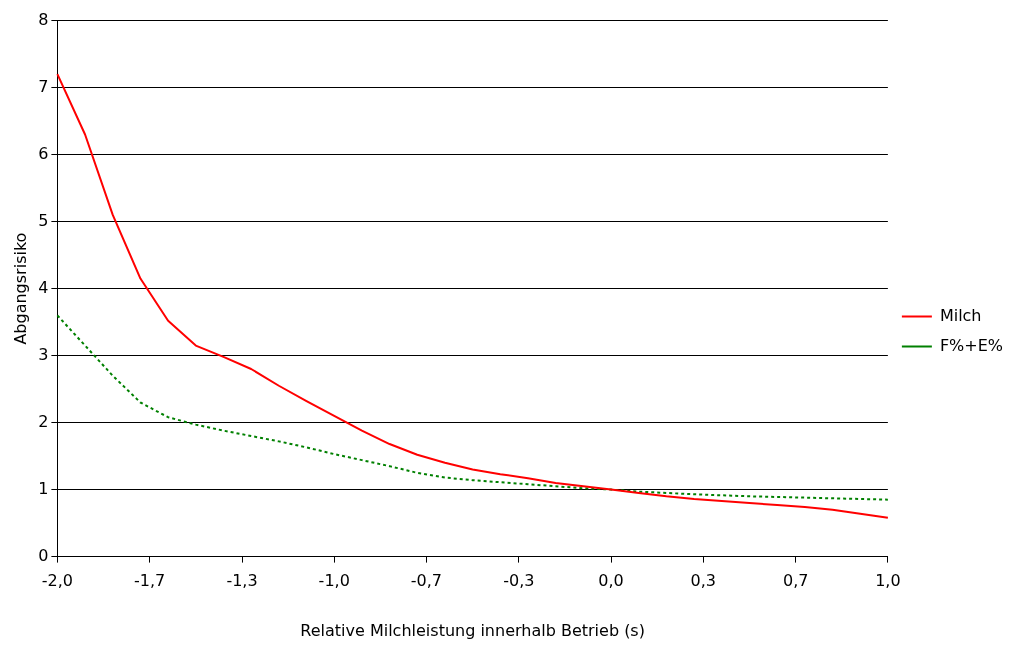 This screenshot has height=653, width=1031. I want to click on x-tick-label: -0,3, so click(519, 581).